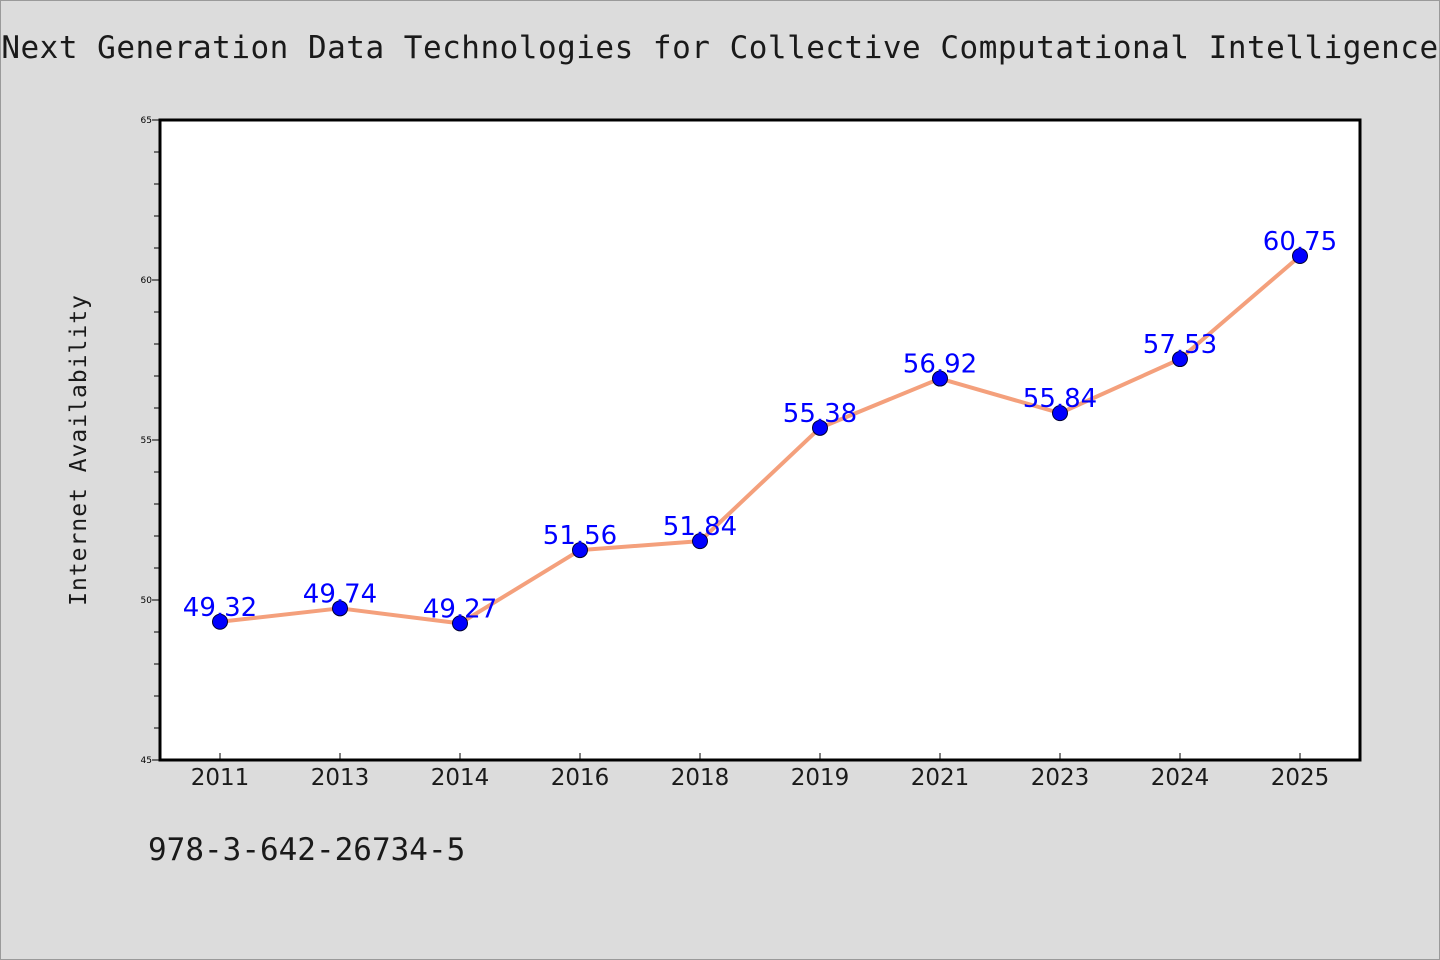 This screenshot has width=1440, height=960. I want to click on x-tick-label: 2013, so click(340, 778).